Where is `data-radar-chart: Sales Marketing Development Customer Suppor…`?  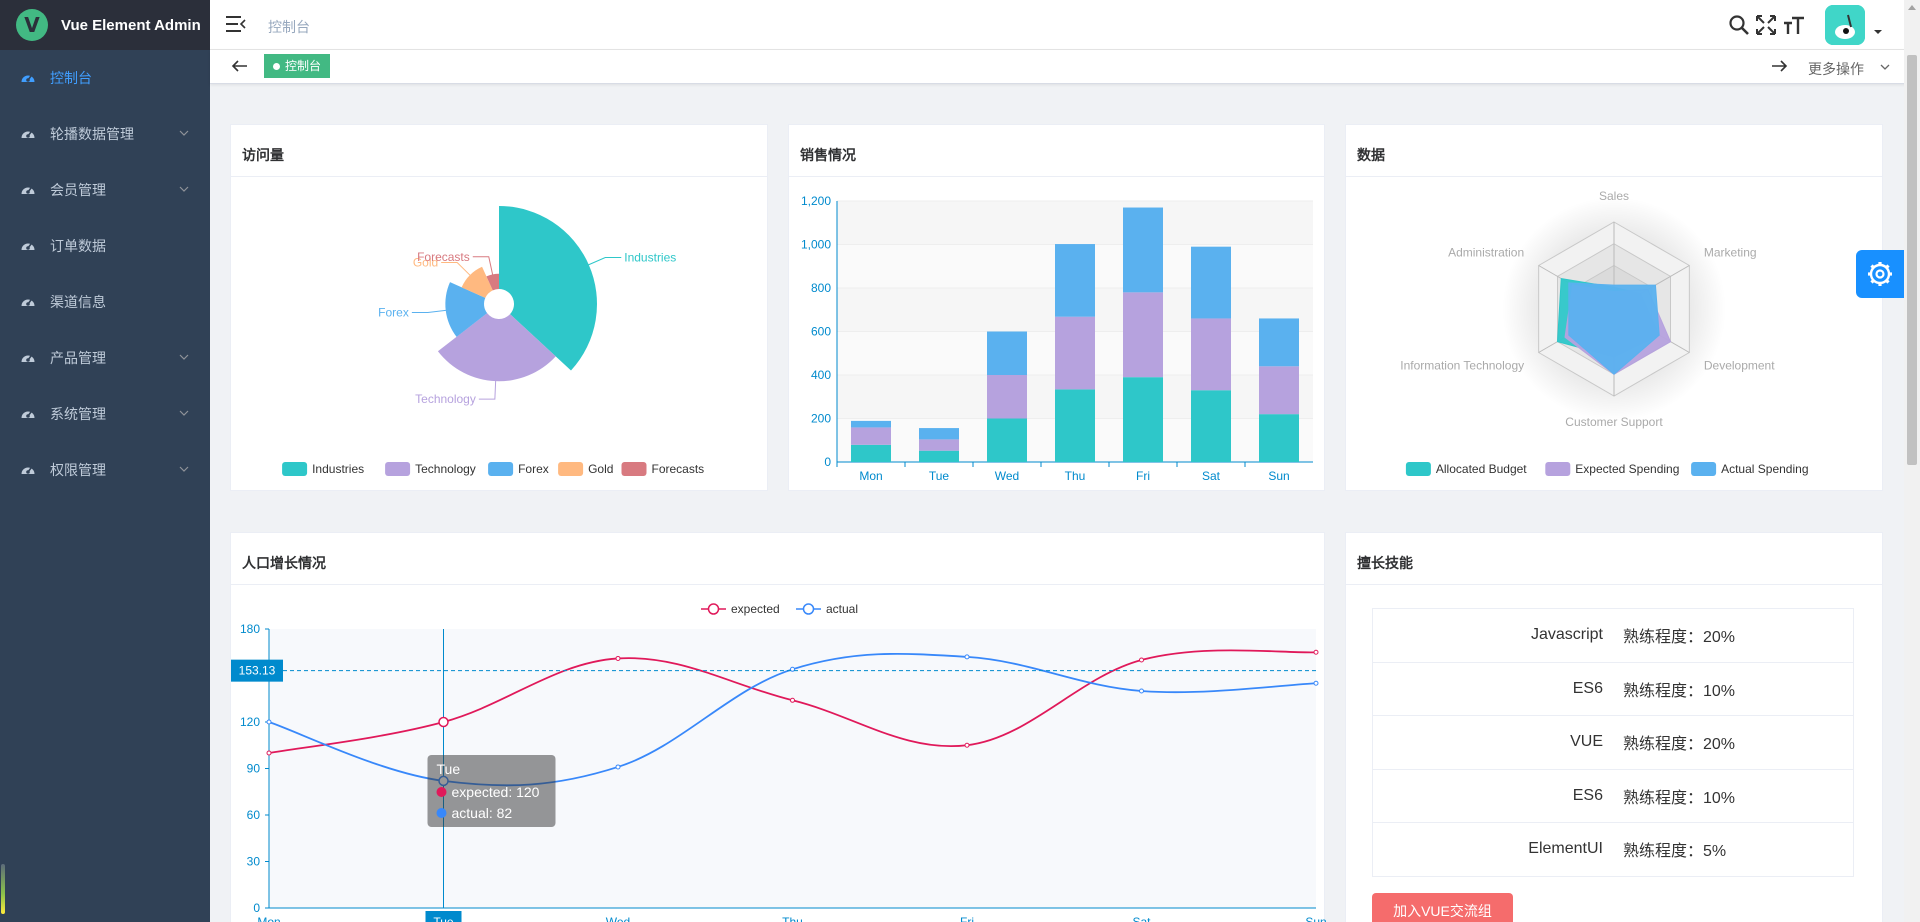
data-radar-chart: Sales Marketing Development Customer Suppor… is located at coordinates (1604, 332).